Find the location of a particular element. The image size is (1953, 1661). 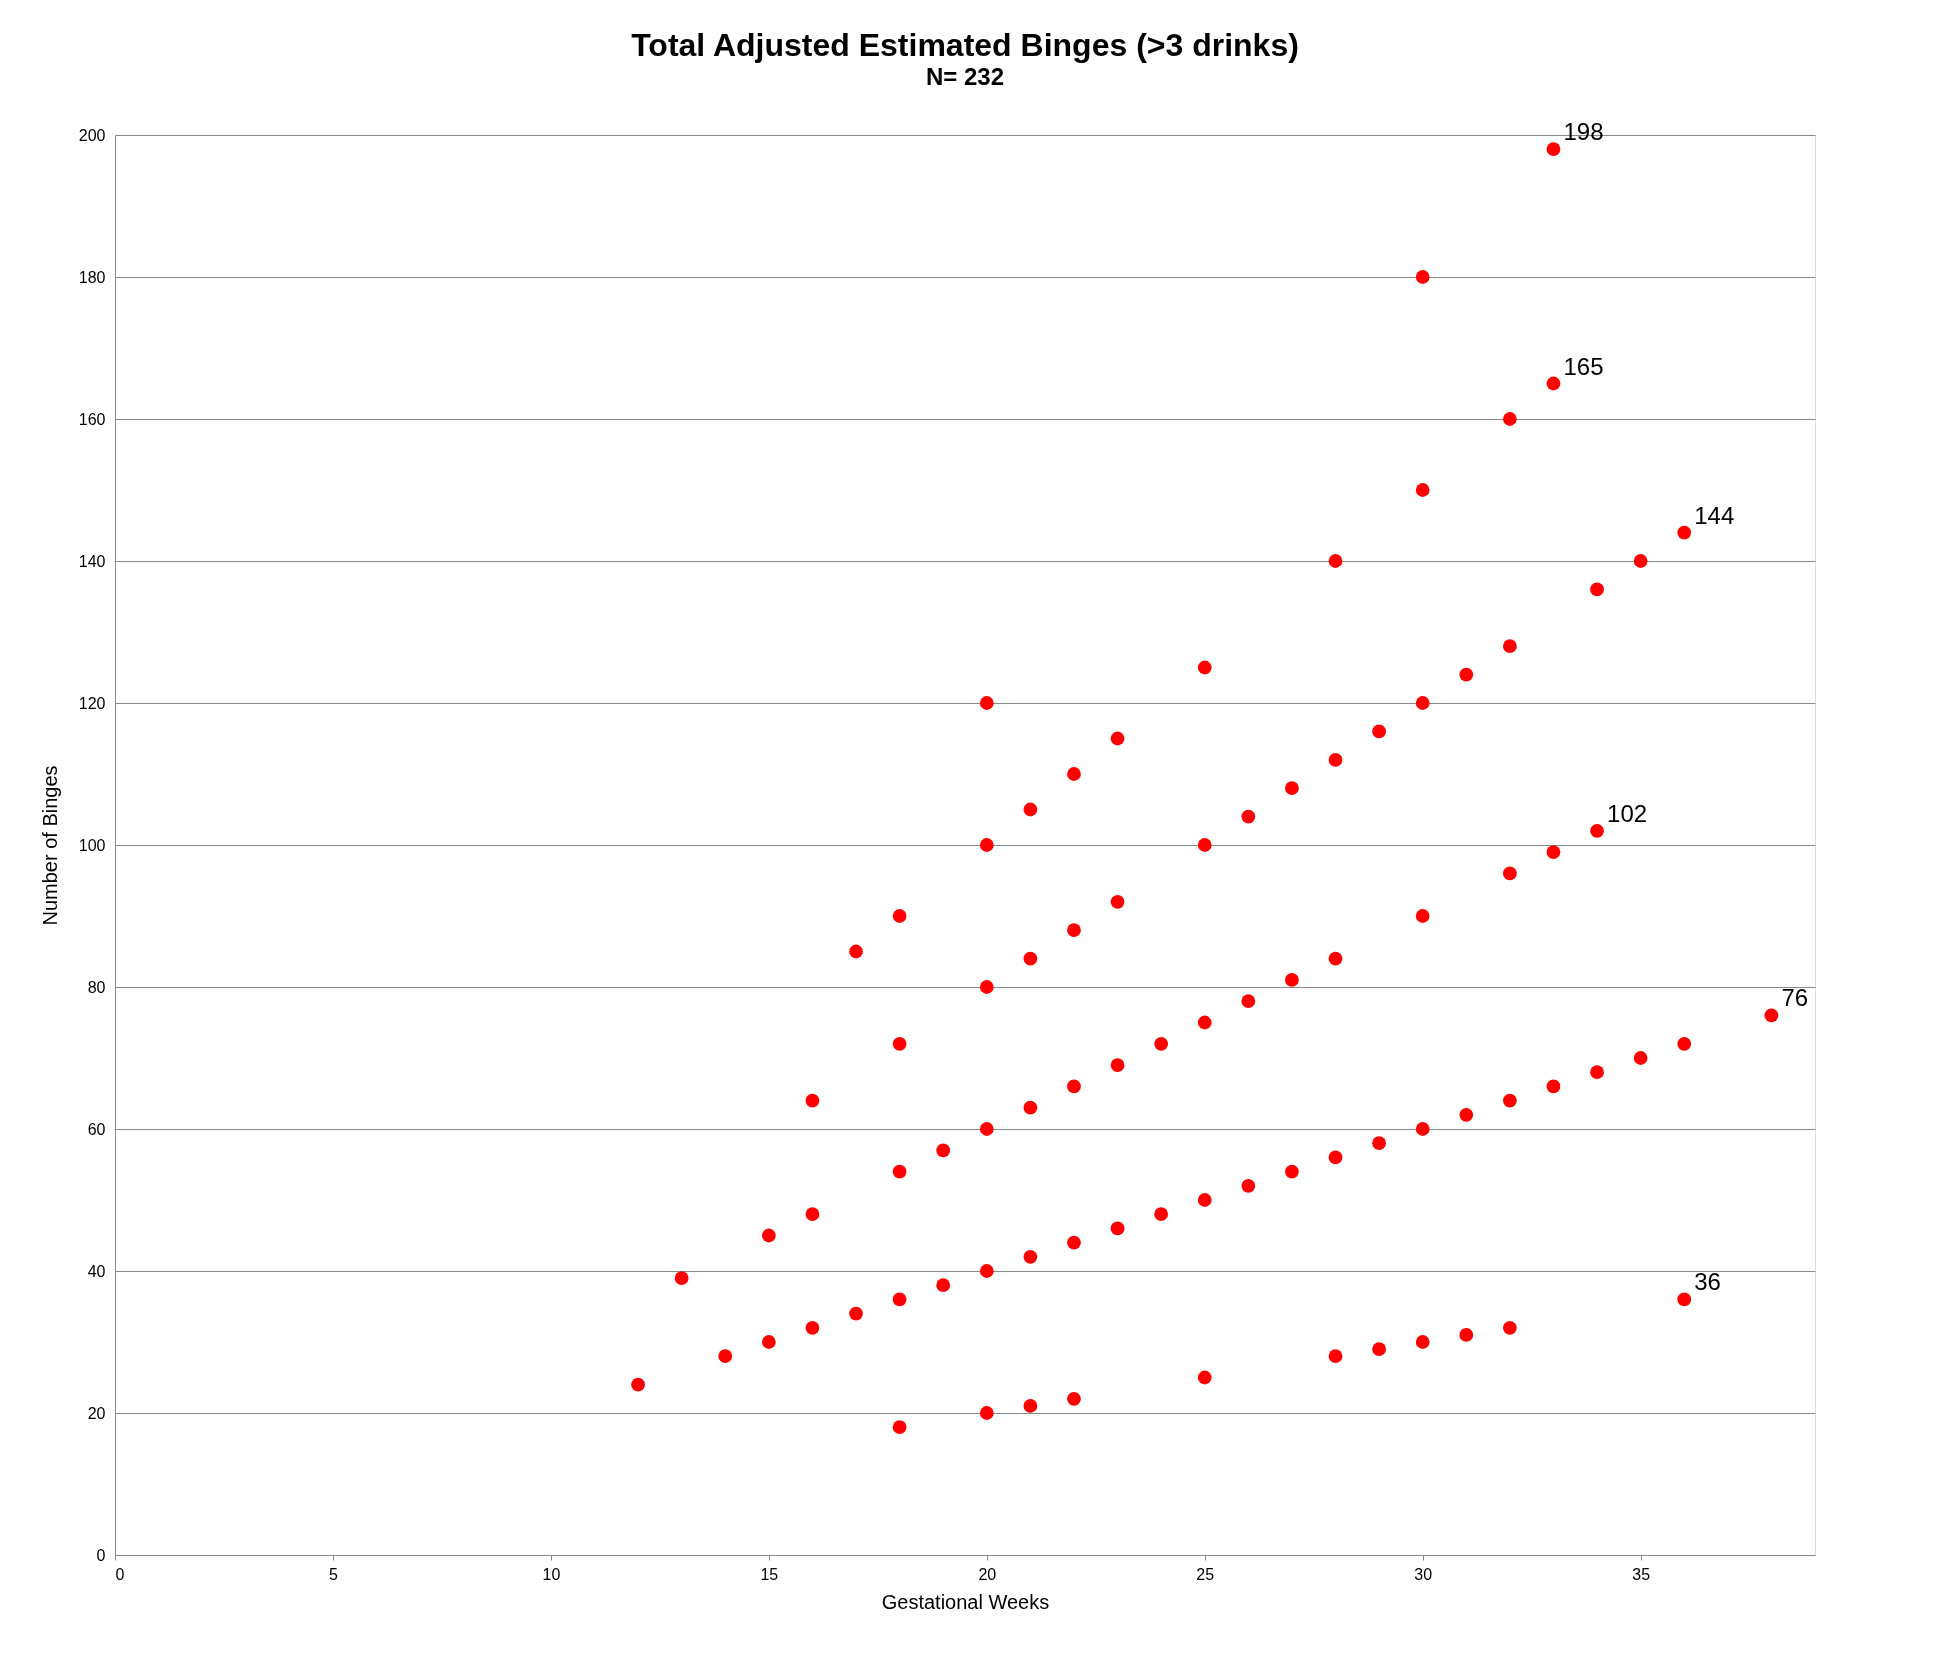

y-tick-label: 100 is located at coordinates (92, 845).